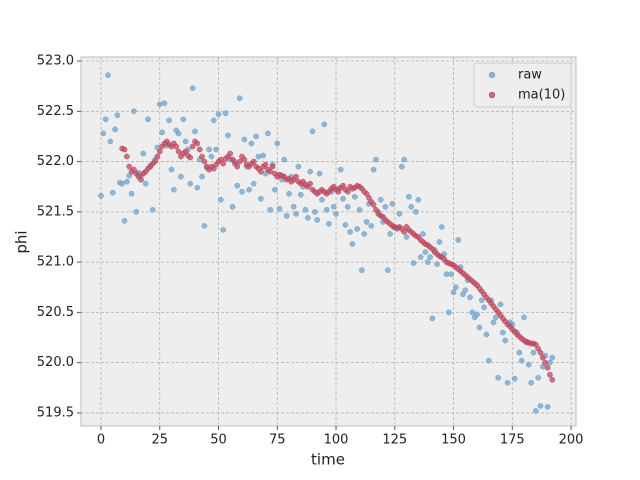  What do you see at coordinates (55, 262) in the screenshot?
I see `y-tick-label: 521.0` at bounding box center [55, 262].